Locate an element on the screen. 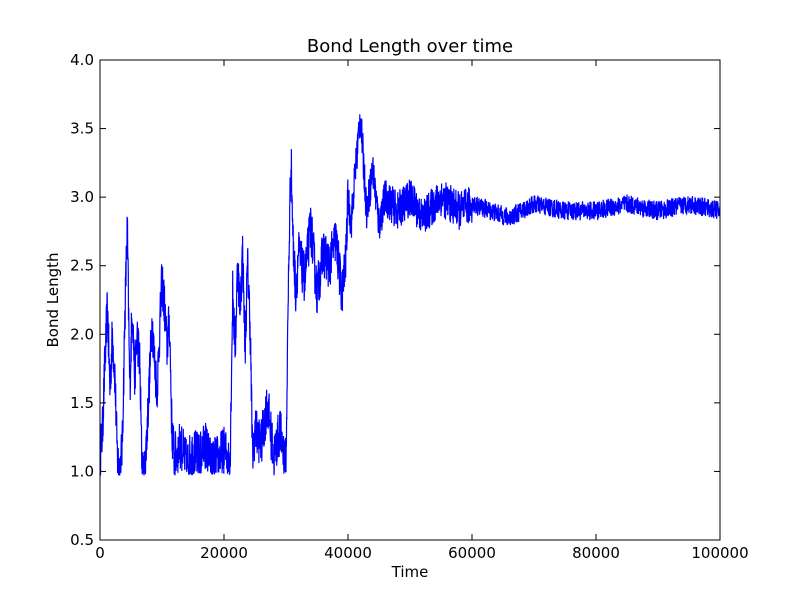 This screenshot has height=600, width=800. chart-title: Bond Length over time is located at coordinates (410, 46).